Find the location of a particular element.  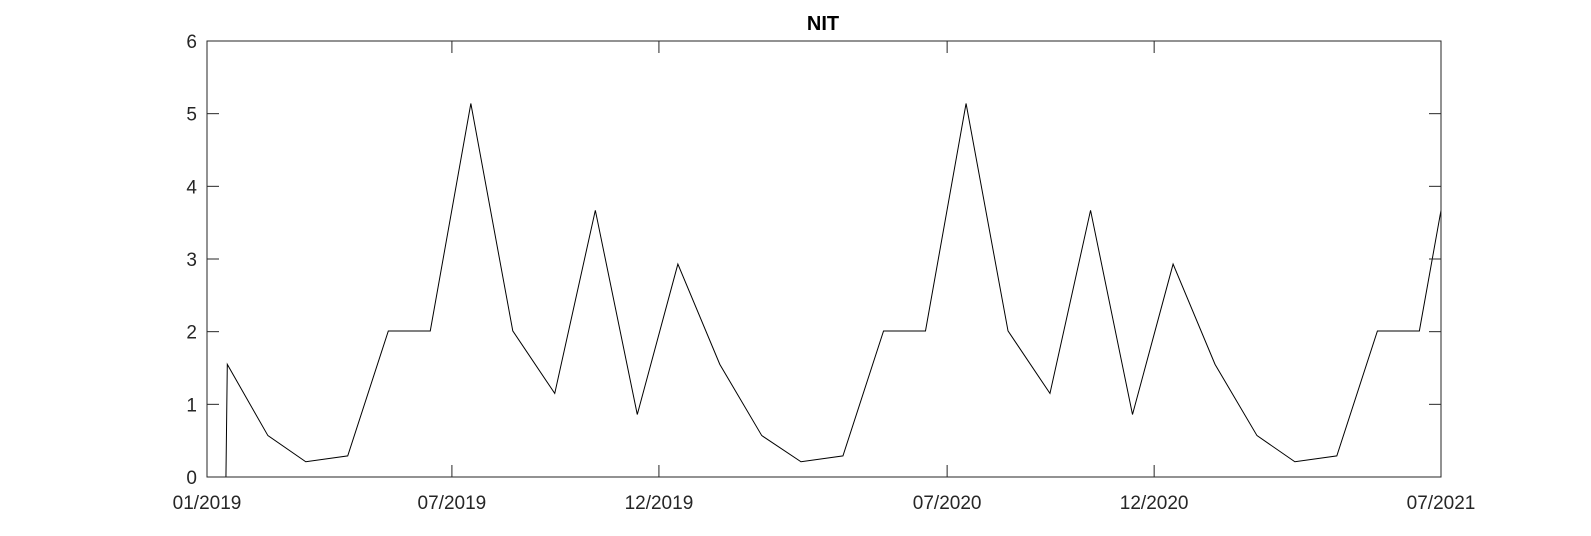

y-tick-label: 6 is located at coordinates (191, 42).